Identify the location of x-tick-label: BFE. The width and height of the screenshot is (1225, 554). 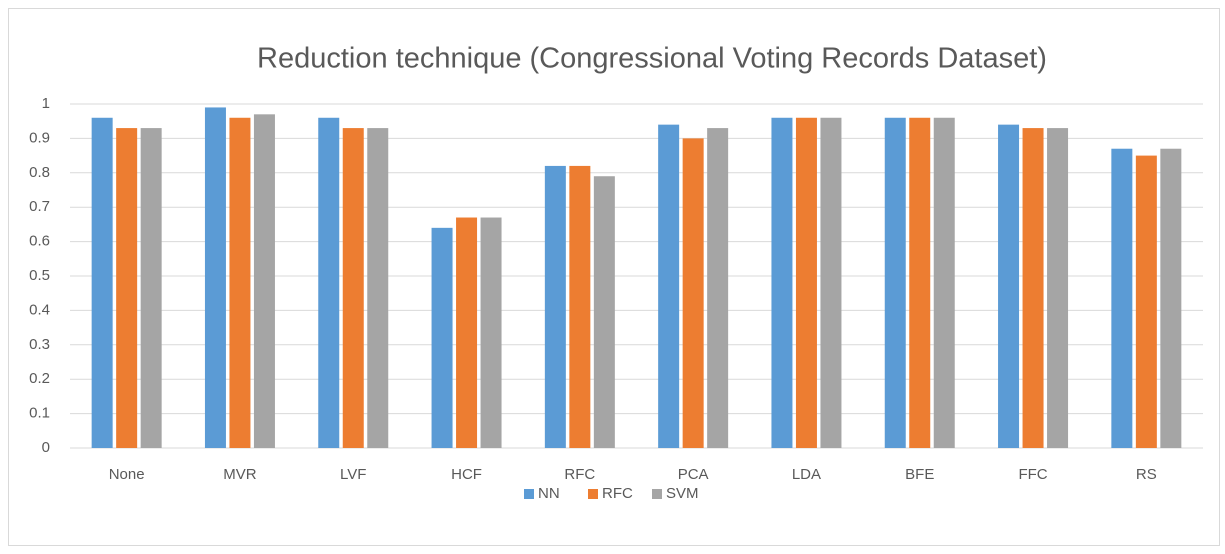
(919, 474).